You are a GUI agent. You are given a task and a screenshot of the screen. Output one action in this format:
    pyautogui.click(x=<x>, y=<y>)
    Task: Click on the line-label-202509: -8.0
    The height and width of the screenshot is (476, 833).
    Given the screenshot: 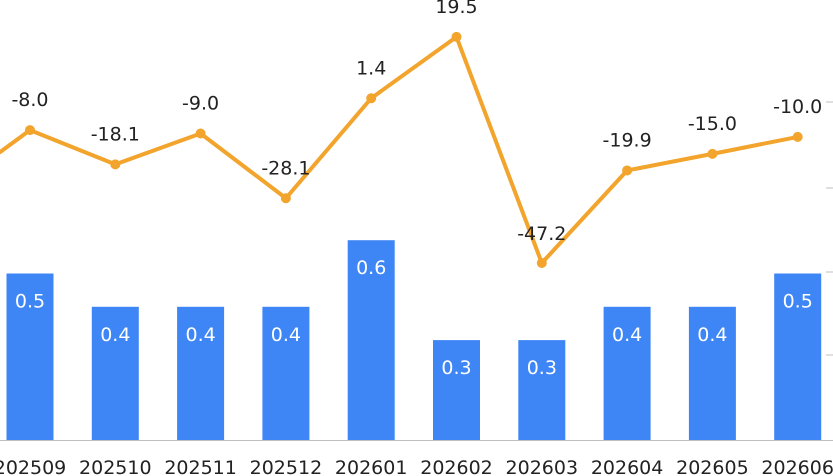 What is the action you would take?
    pyautogui.click(x=29, y=100)
    